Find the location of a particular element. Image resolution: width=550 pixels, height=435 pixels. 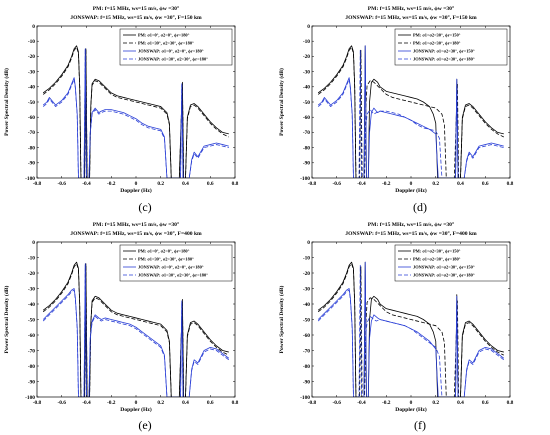

y-tick-label: -30 is located at coordinates (306, 72).